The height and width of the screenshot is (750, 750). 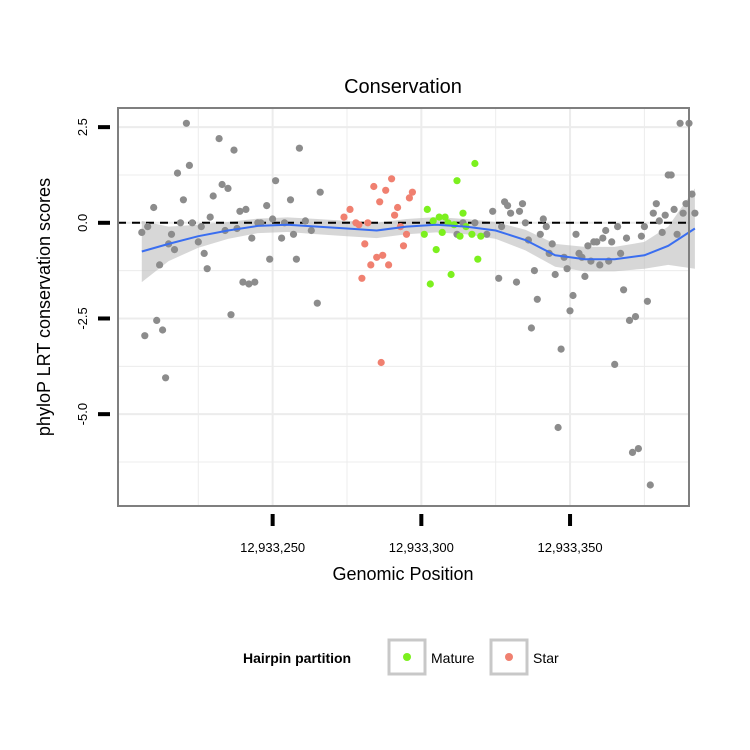 What do you see at coordinates (421, 547) in the screenshot?
I see `x-tick-label: 12,933,300` at bounding box center [421, 547].